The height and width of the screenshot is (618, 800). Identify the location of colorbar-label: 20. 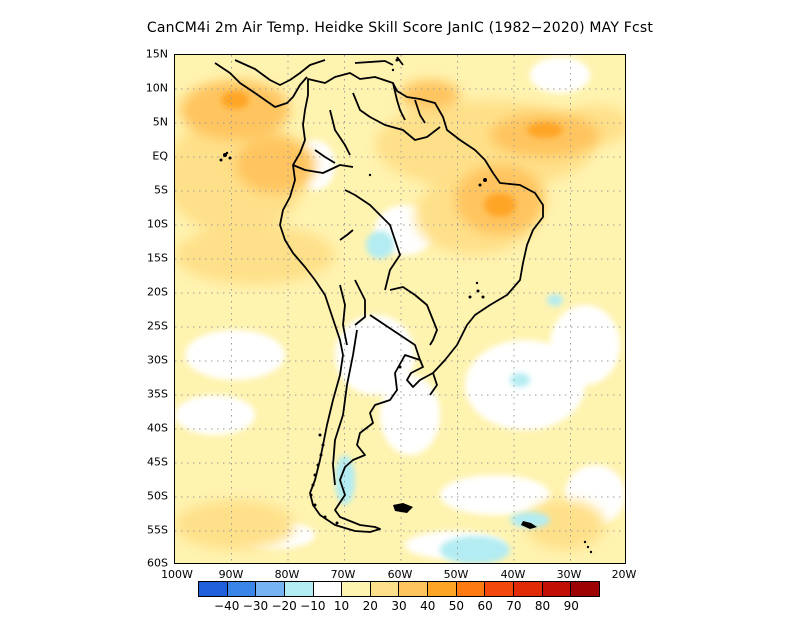
(370, 606).